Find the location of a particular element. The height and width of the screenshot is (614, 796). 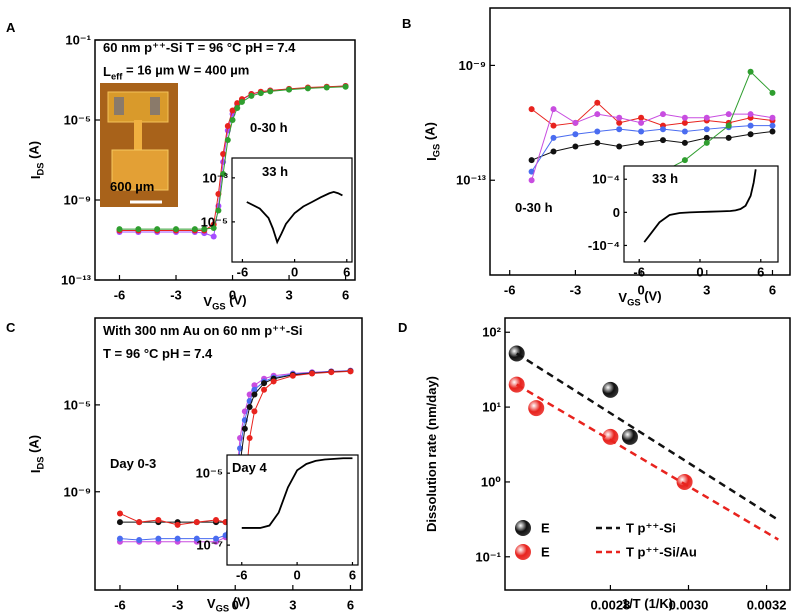

annotation: 600 µm is located at coordinates (132, 186).